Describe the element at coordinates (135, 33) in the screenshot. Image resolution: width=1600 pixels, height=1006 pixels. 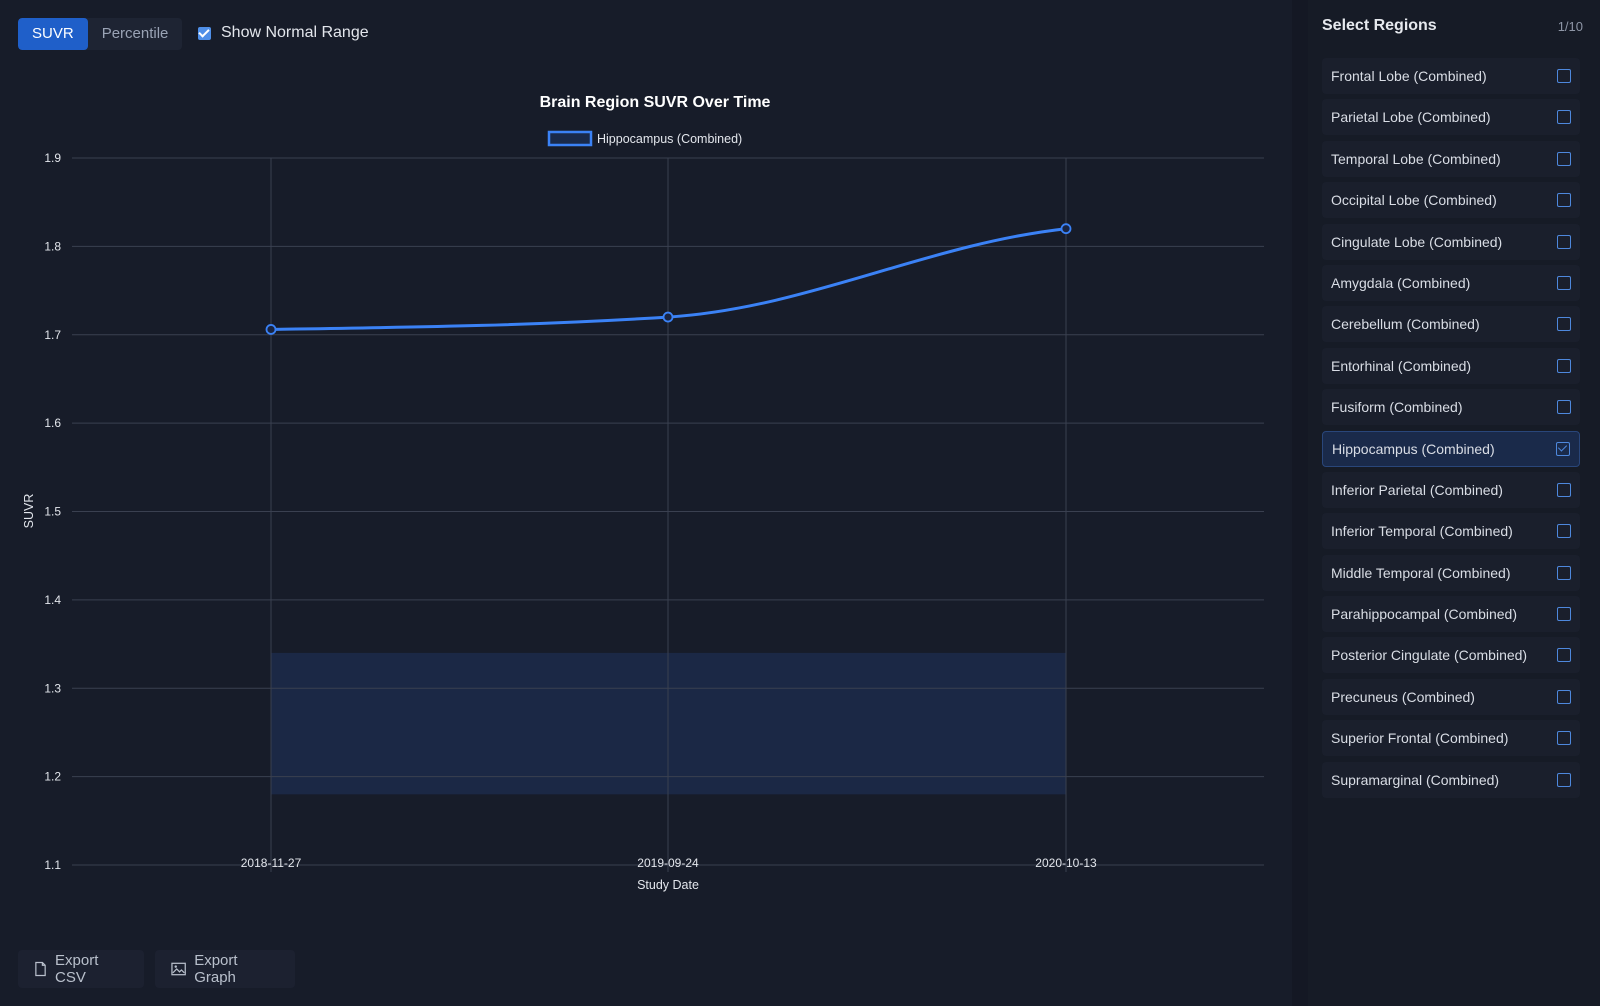
I see `tab-percentile: Percentile` at that location.